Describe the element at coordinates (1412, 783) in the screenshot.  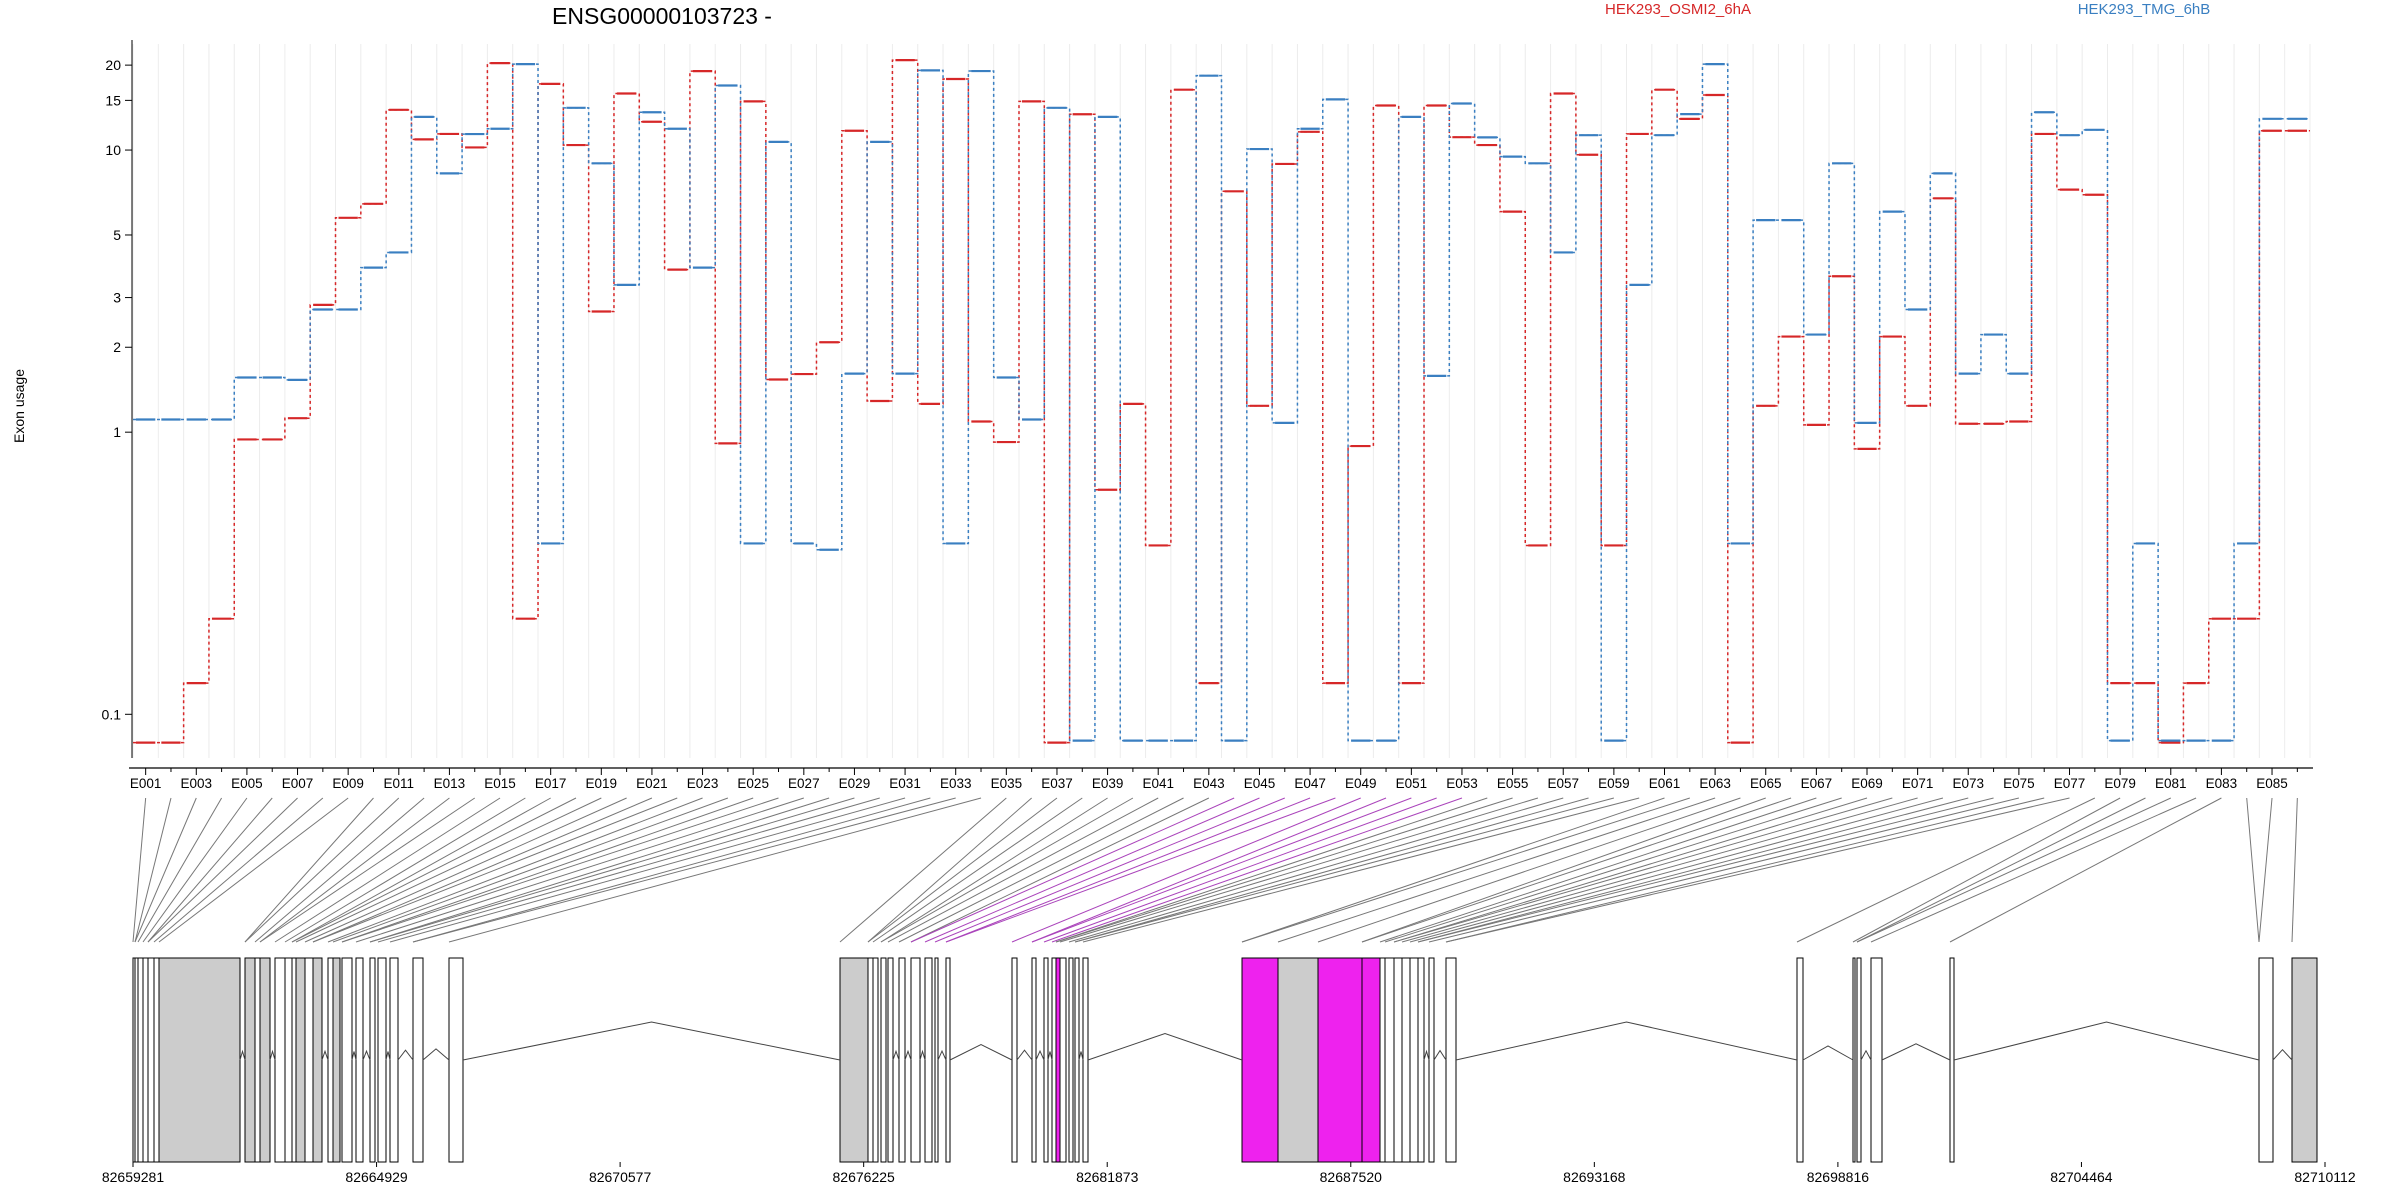
I see `x-tick-label: E051` at that location.